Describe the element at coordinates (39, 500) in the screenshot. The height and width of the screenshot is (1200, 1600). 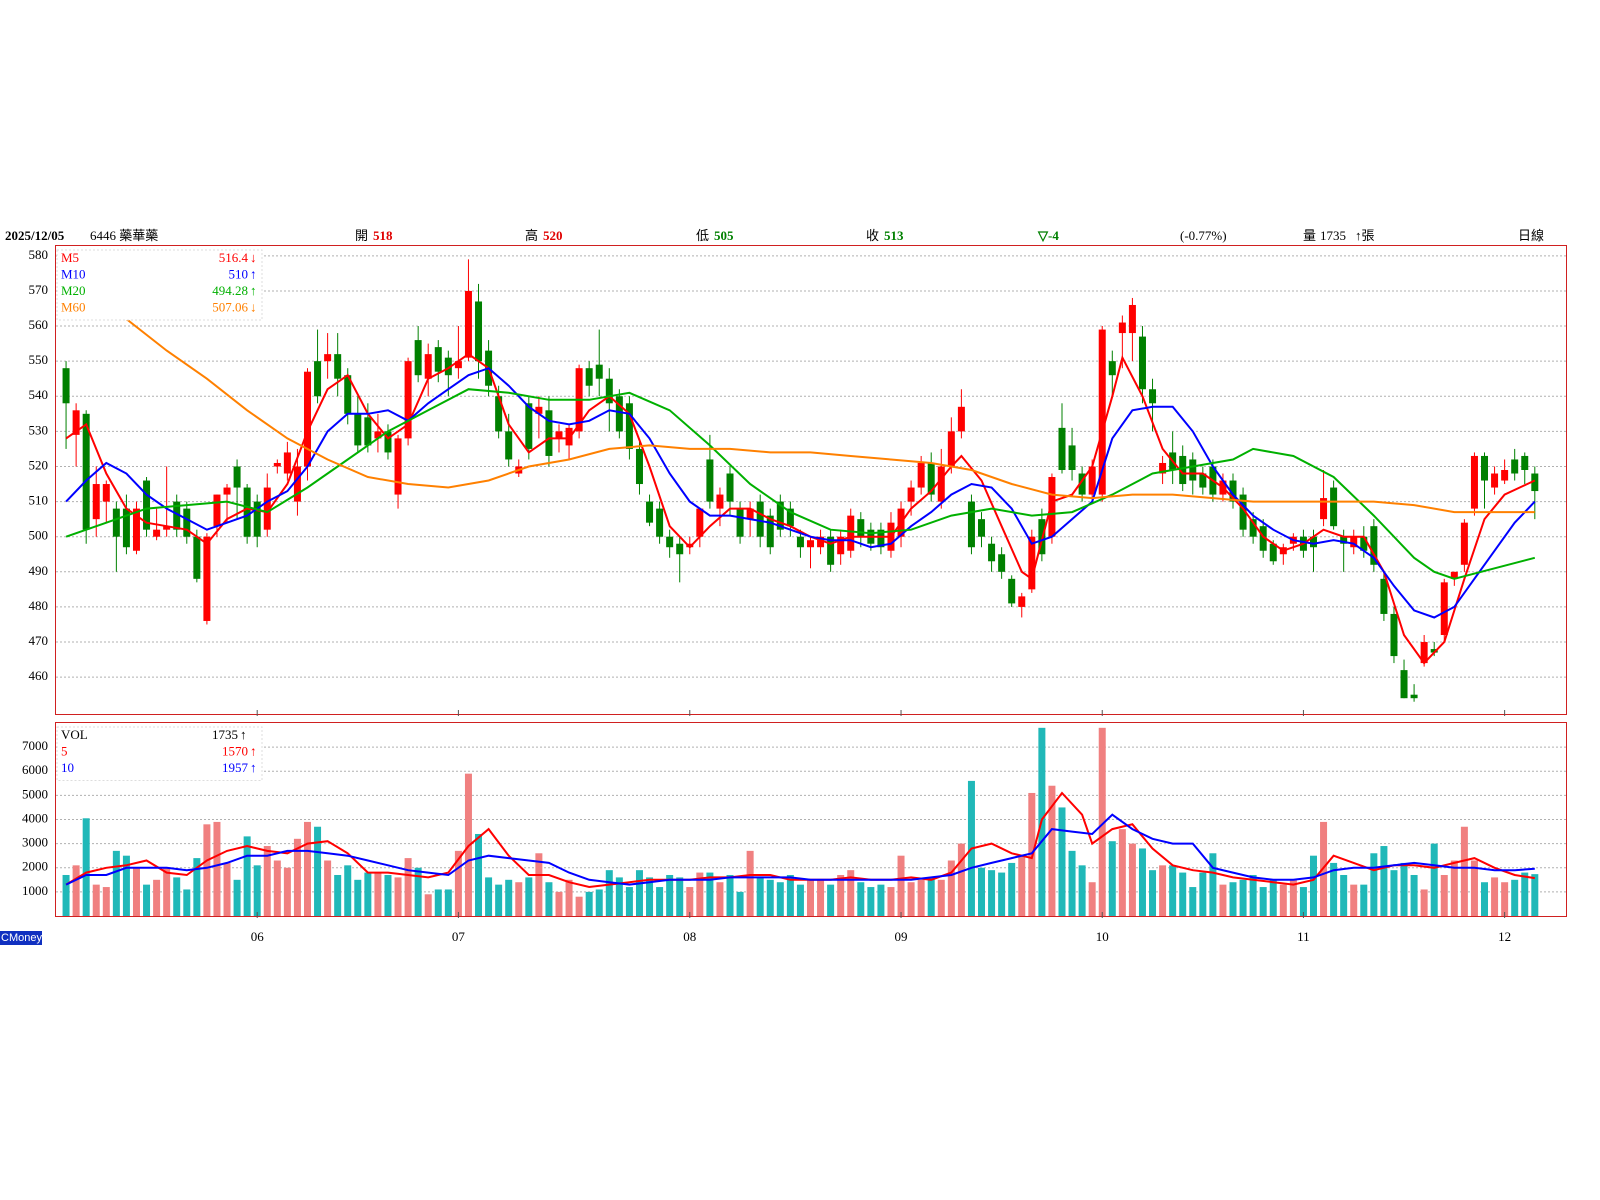
I see `y-tick-label: 510` at that location.